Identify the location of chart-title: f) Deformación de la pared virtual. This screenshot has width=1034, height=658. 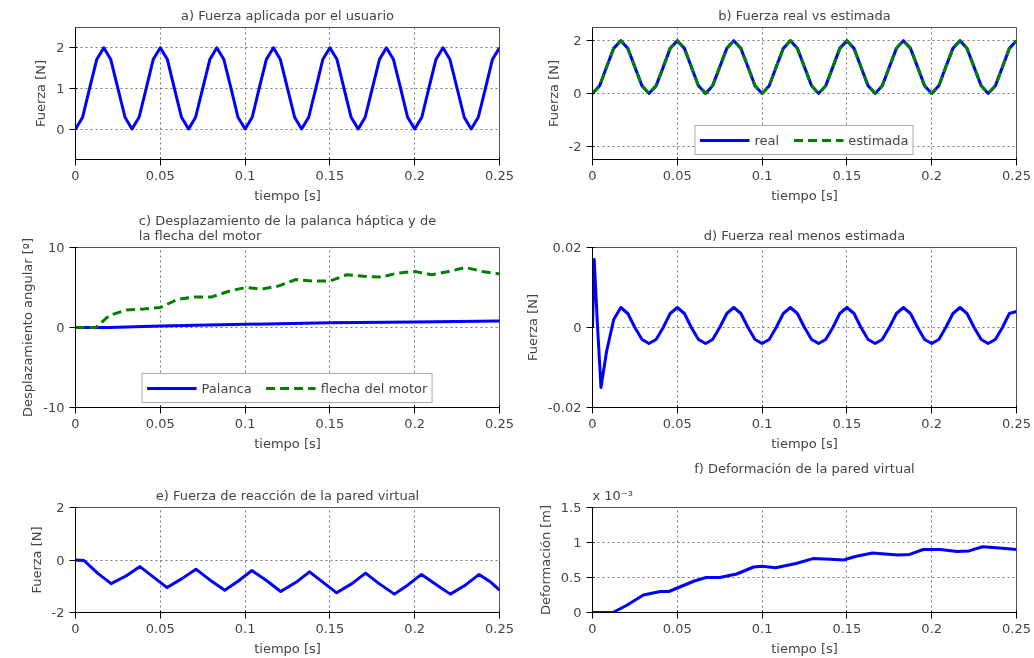
(804, 468).